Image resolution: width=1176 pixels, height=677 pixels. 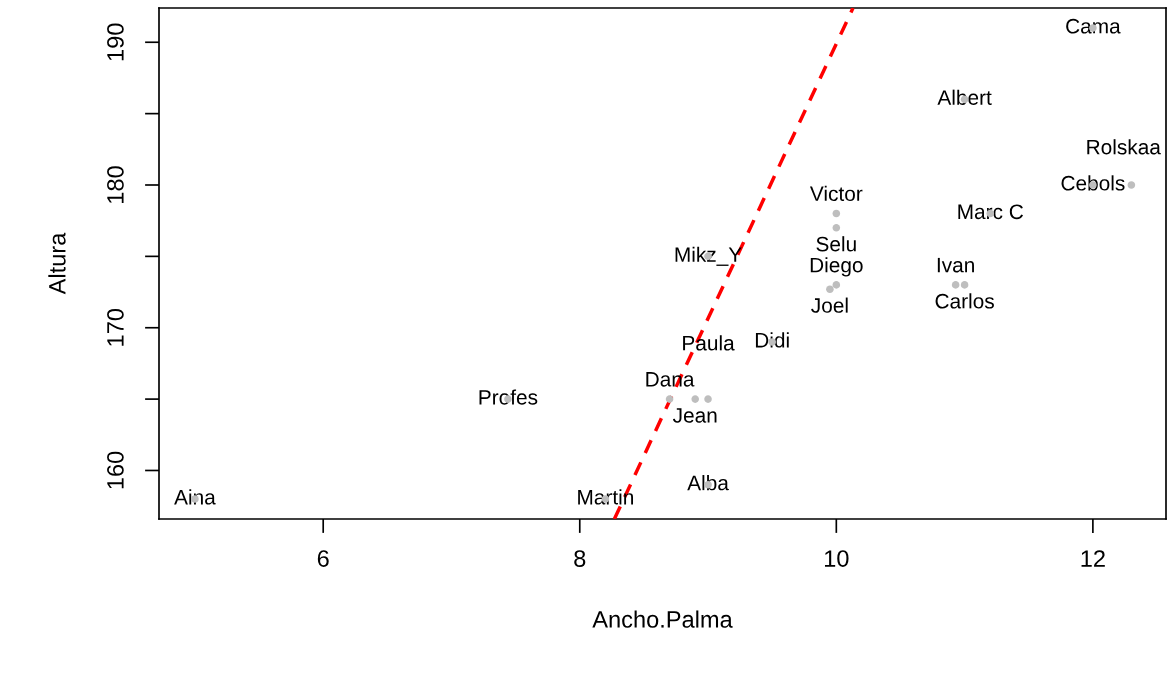 What do you see at coordinates (694, 415) in the screenshot?
I see `annotation: Jean` at bounding box center [694, 415].